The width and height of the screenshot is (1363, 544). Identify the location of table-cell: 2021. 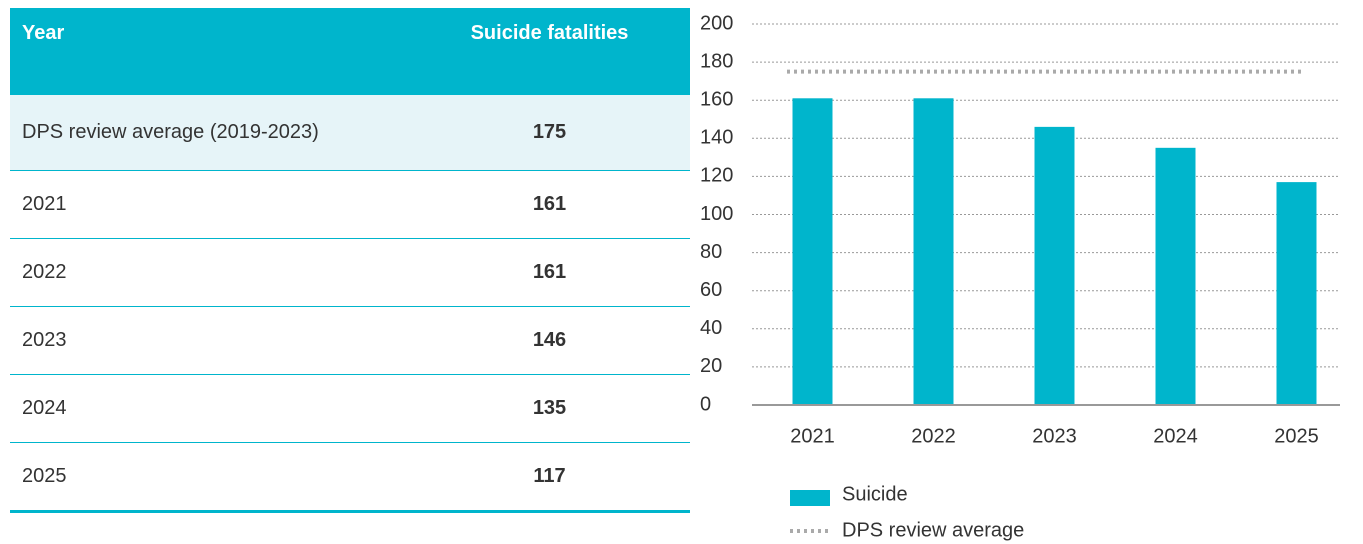
(209, 204).